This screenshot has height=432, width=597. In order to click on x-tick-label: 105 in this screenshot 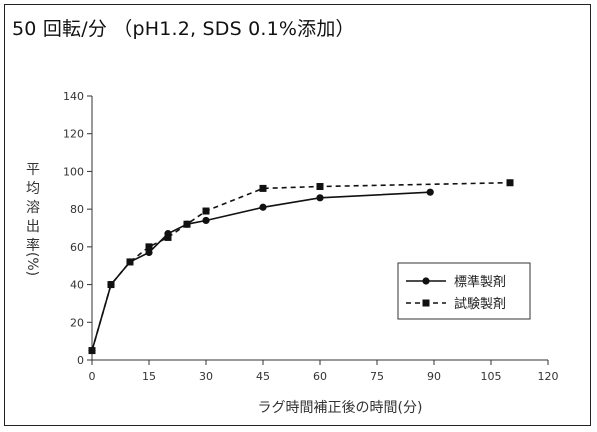, I will do `click(491, 376)`.